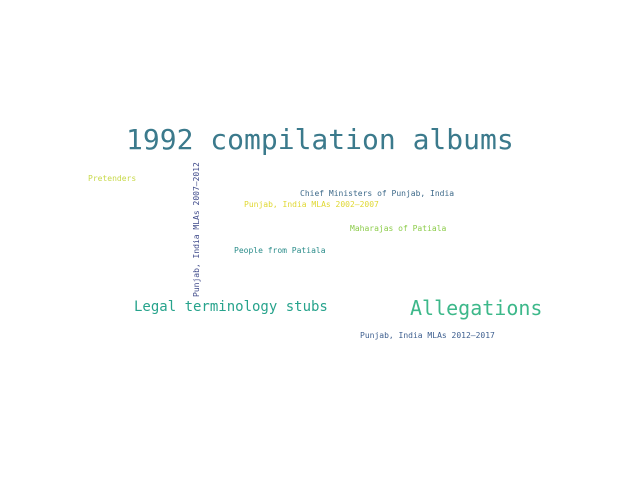 The image size is (640, 480). I want to click on word-allegations: Allegations, so click(476, 308).